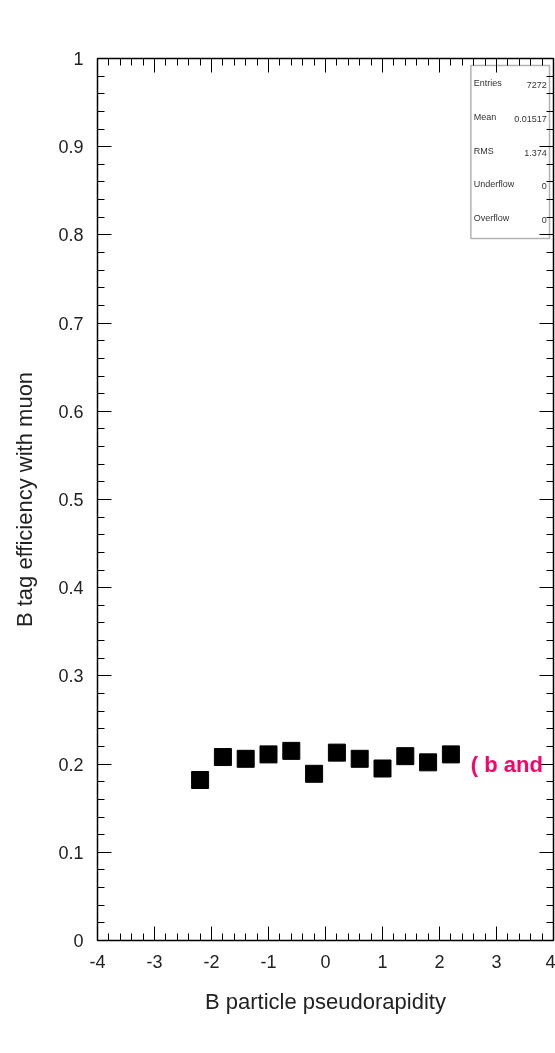  I want to click on annotation: ( b and, so click(506, 764).